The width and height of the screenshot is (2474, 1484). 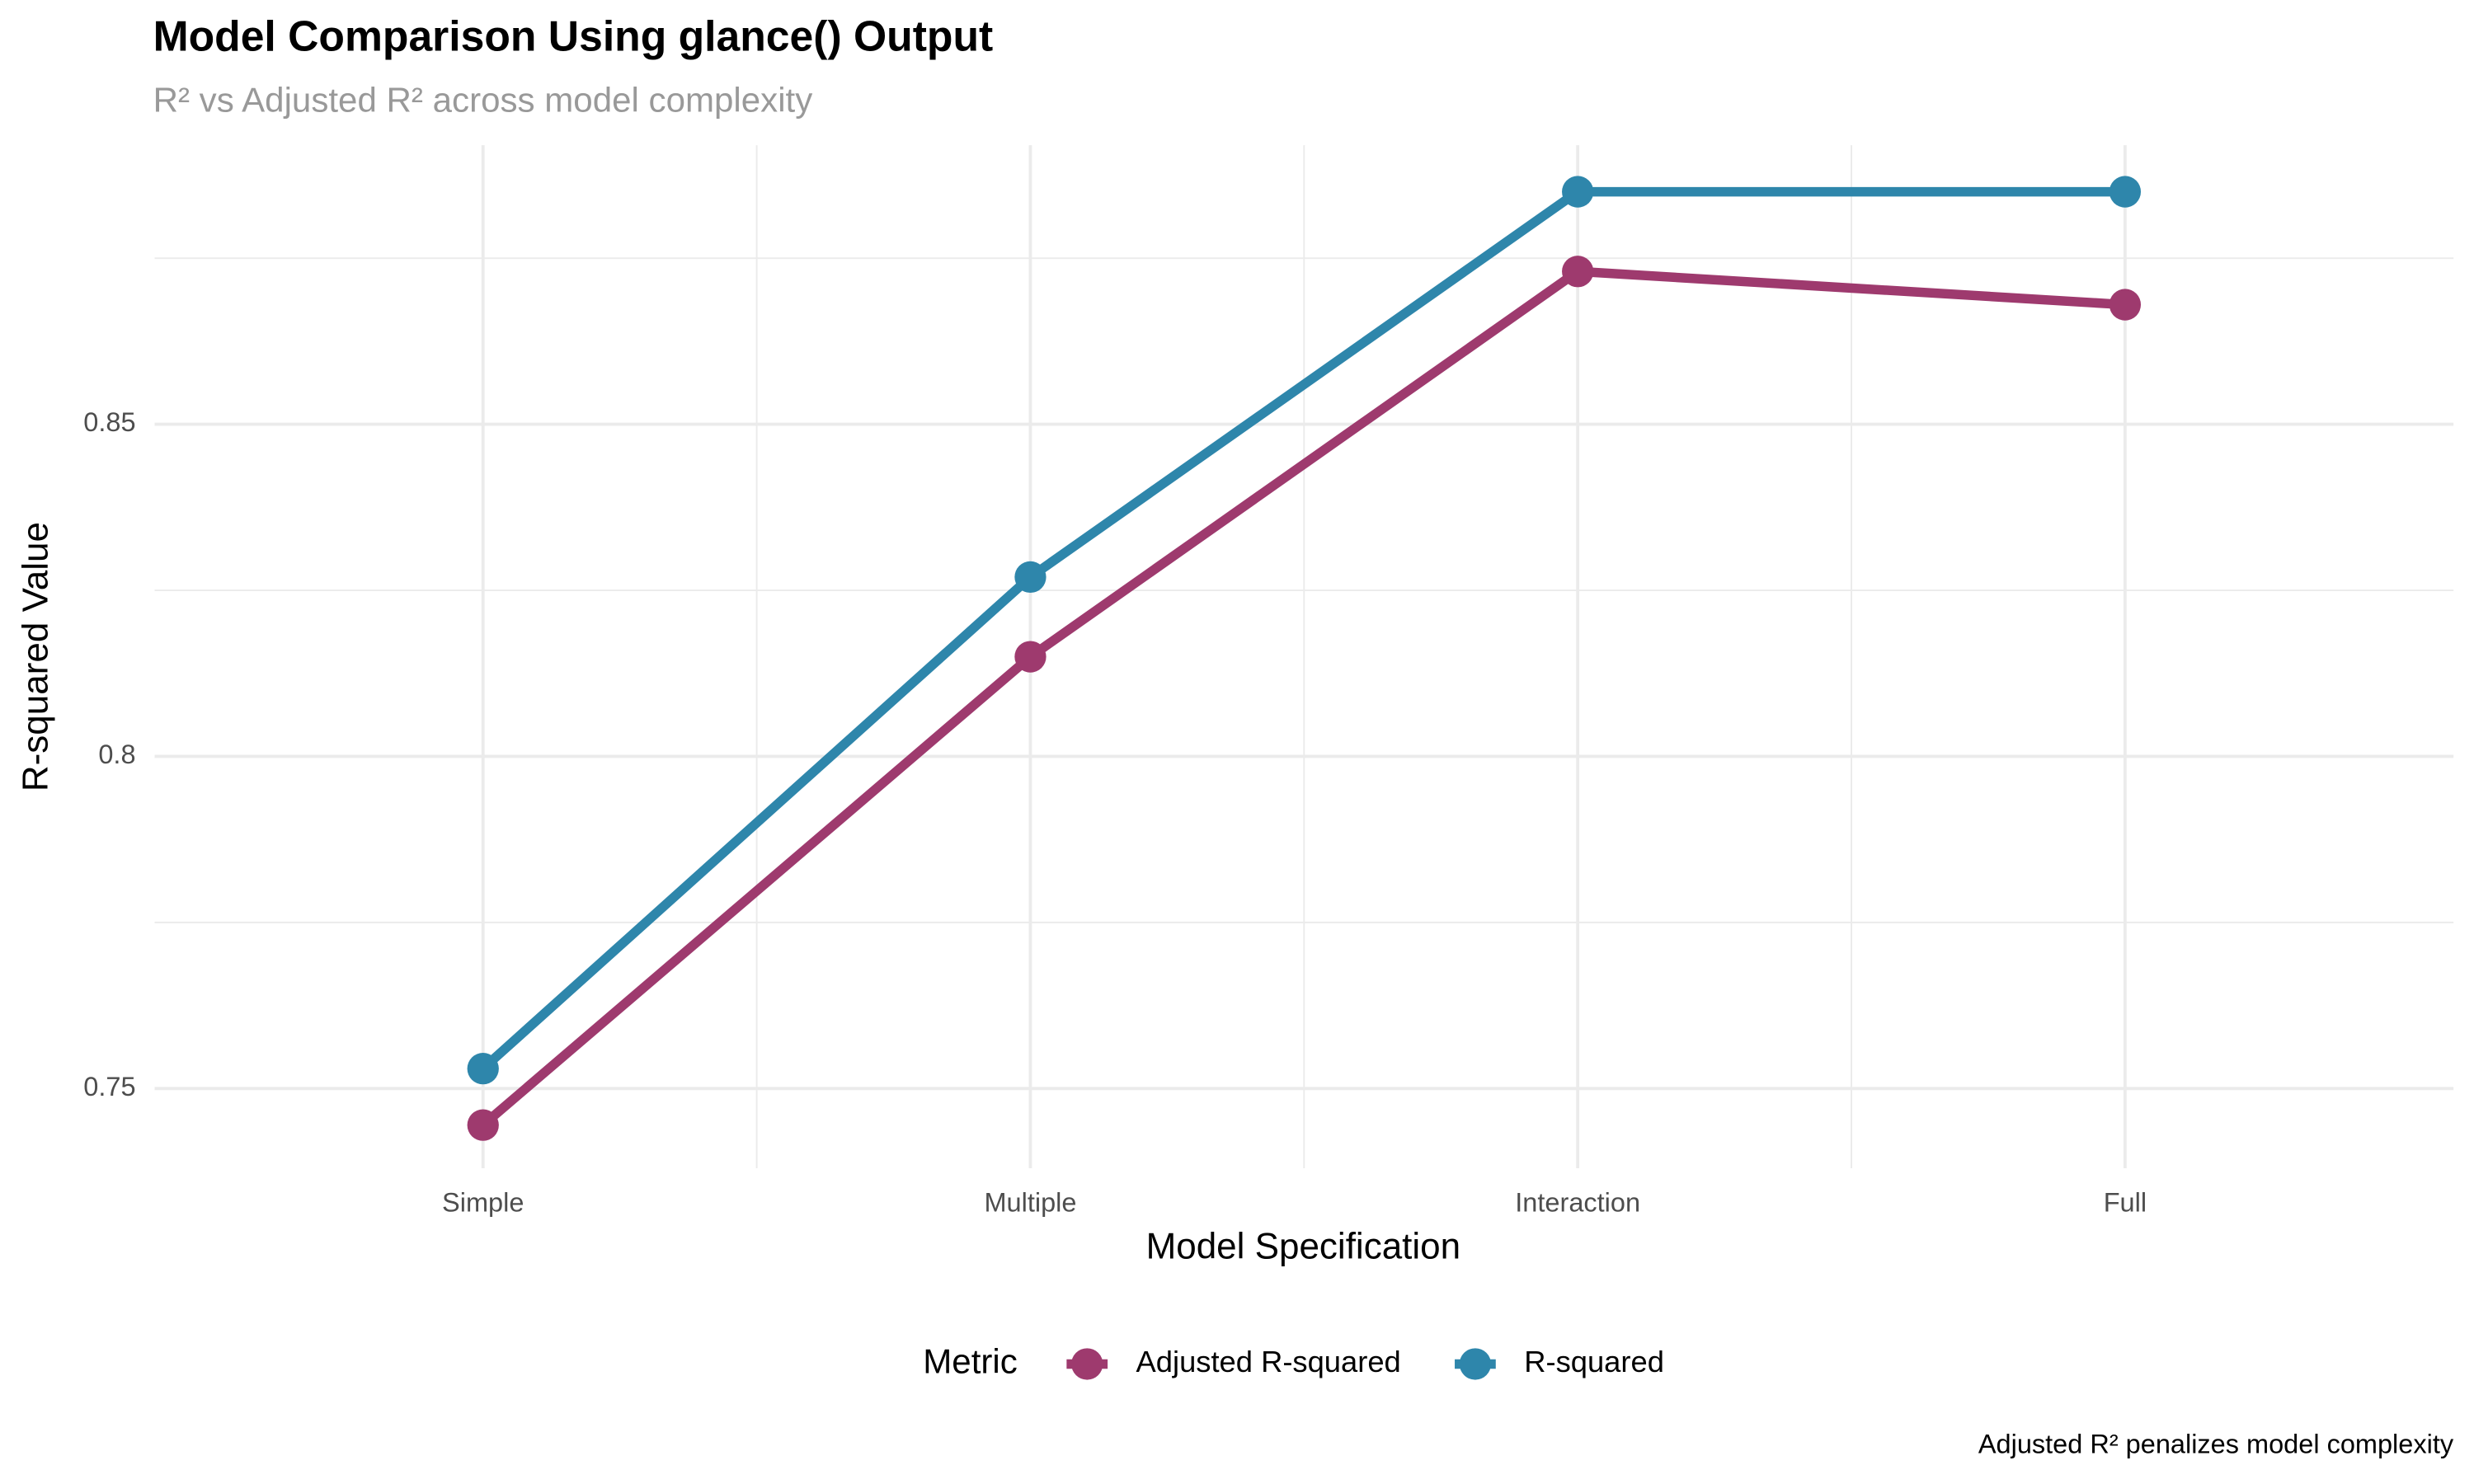 I want to click on y-axis-title: R-squared Value, so click(x=36, y=656).